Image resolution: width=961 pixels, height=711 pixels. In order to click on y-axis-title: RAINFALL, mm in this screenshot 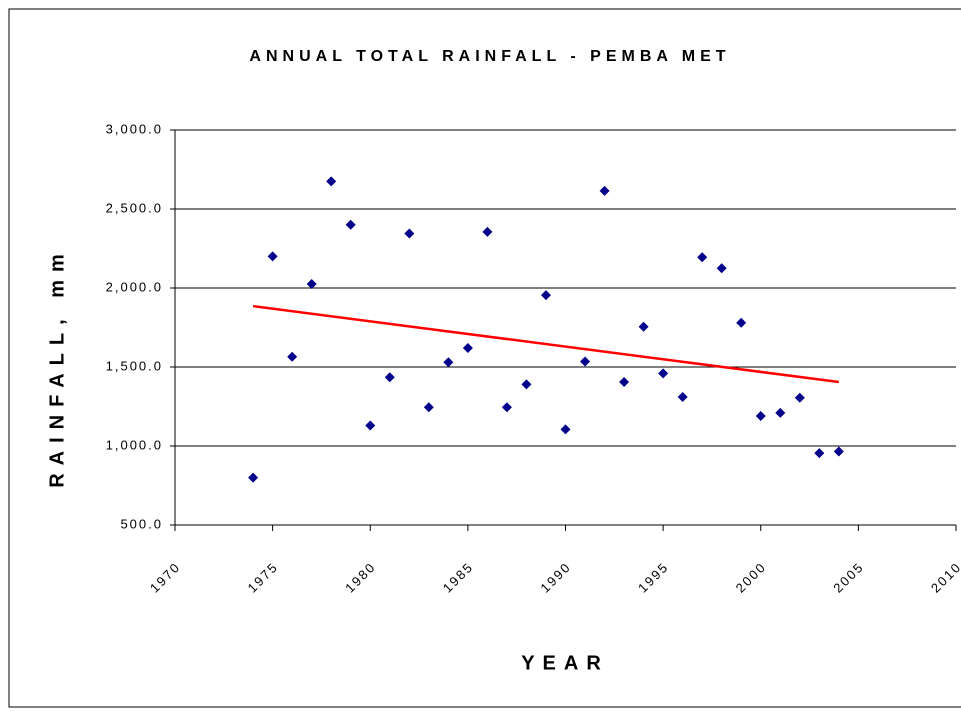, I will do `click(57, 367)`.